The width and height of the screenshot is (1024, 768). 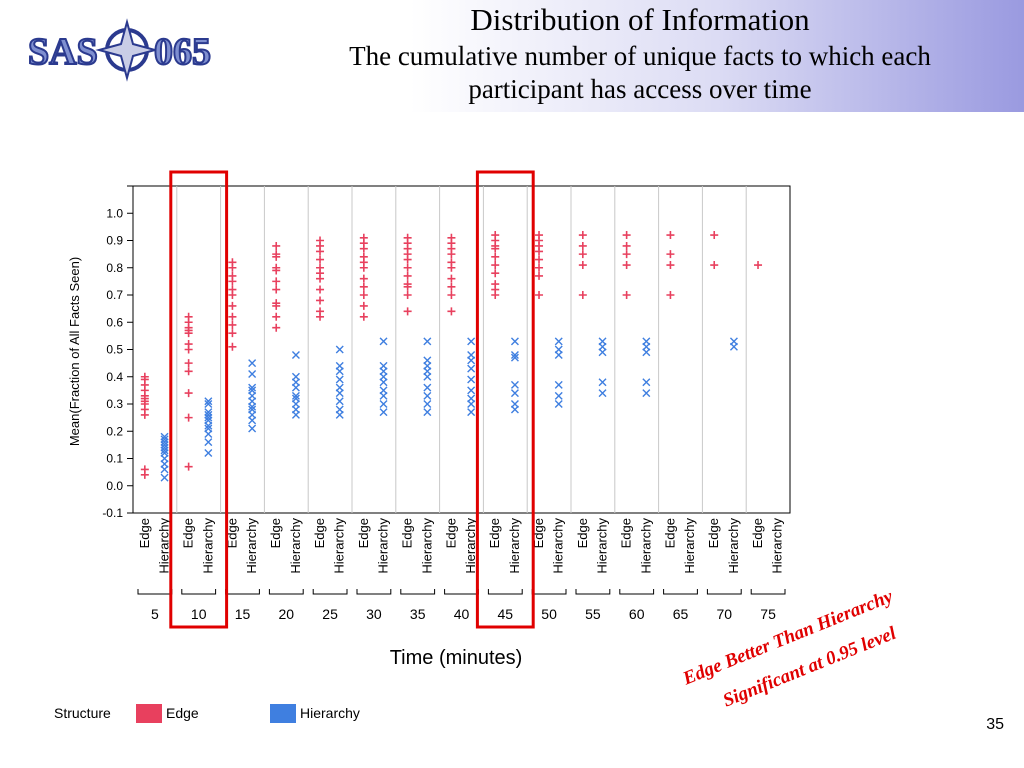 I want to click on x-category-label: 10, so click(x=199, y=614).